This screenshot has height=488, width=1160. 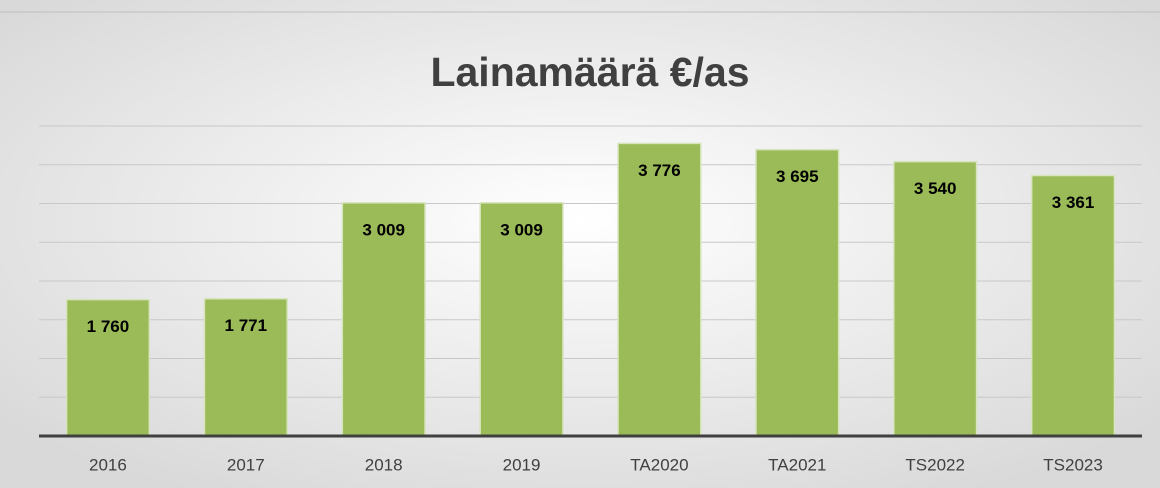 I want to click on x-tick-label: TA2021, so click(x=797, y=464).